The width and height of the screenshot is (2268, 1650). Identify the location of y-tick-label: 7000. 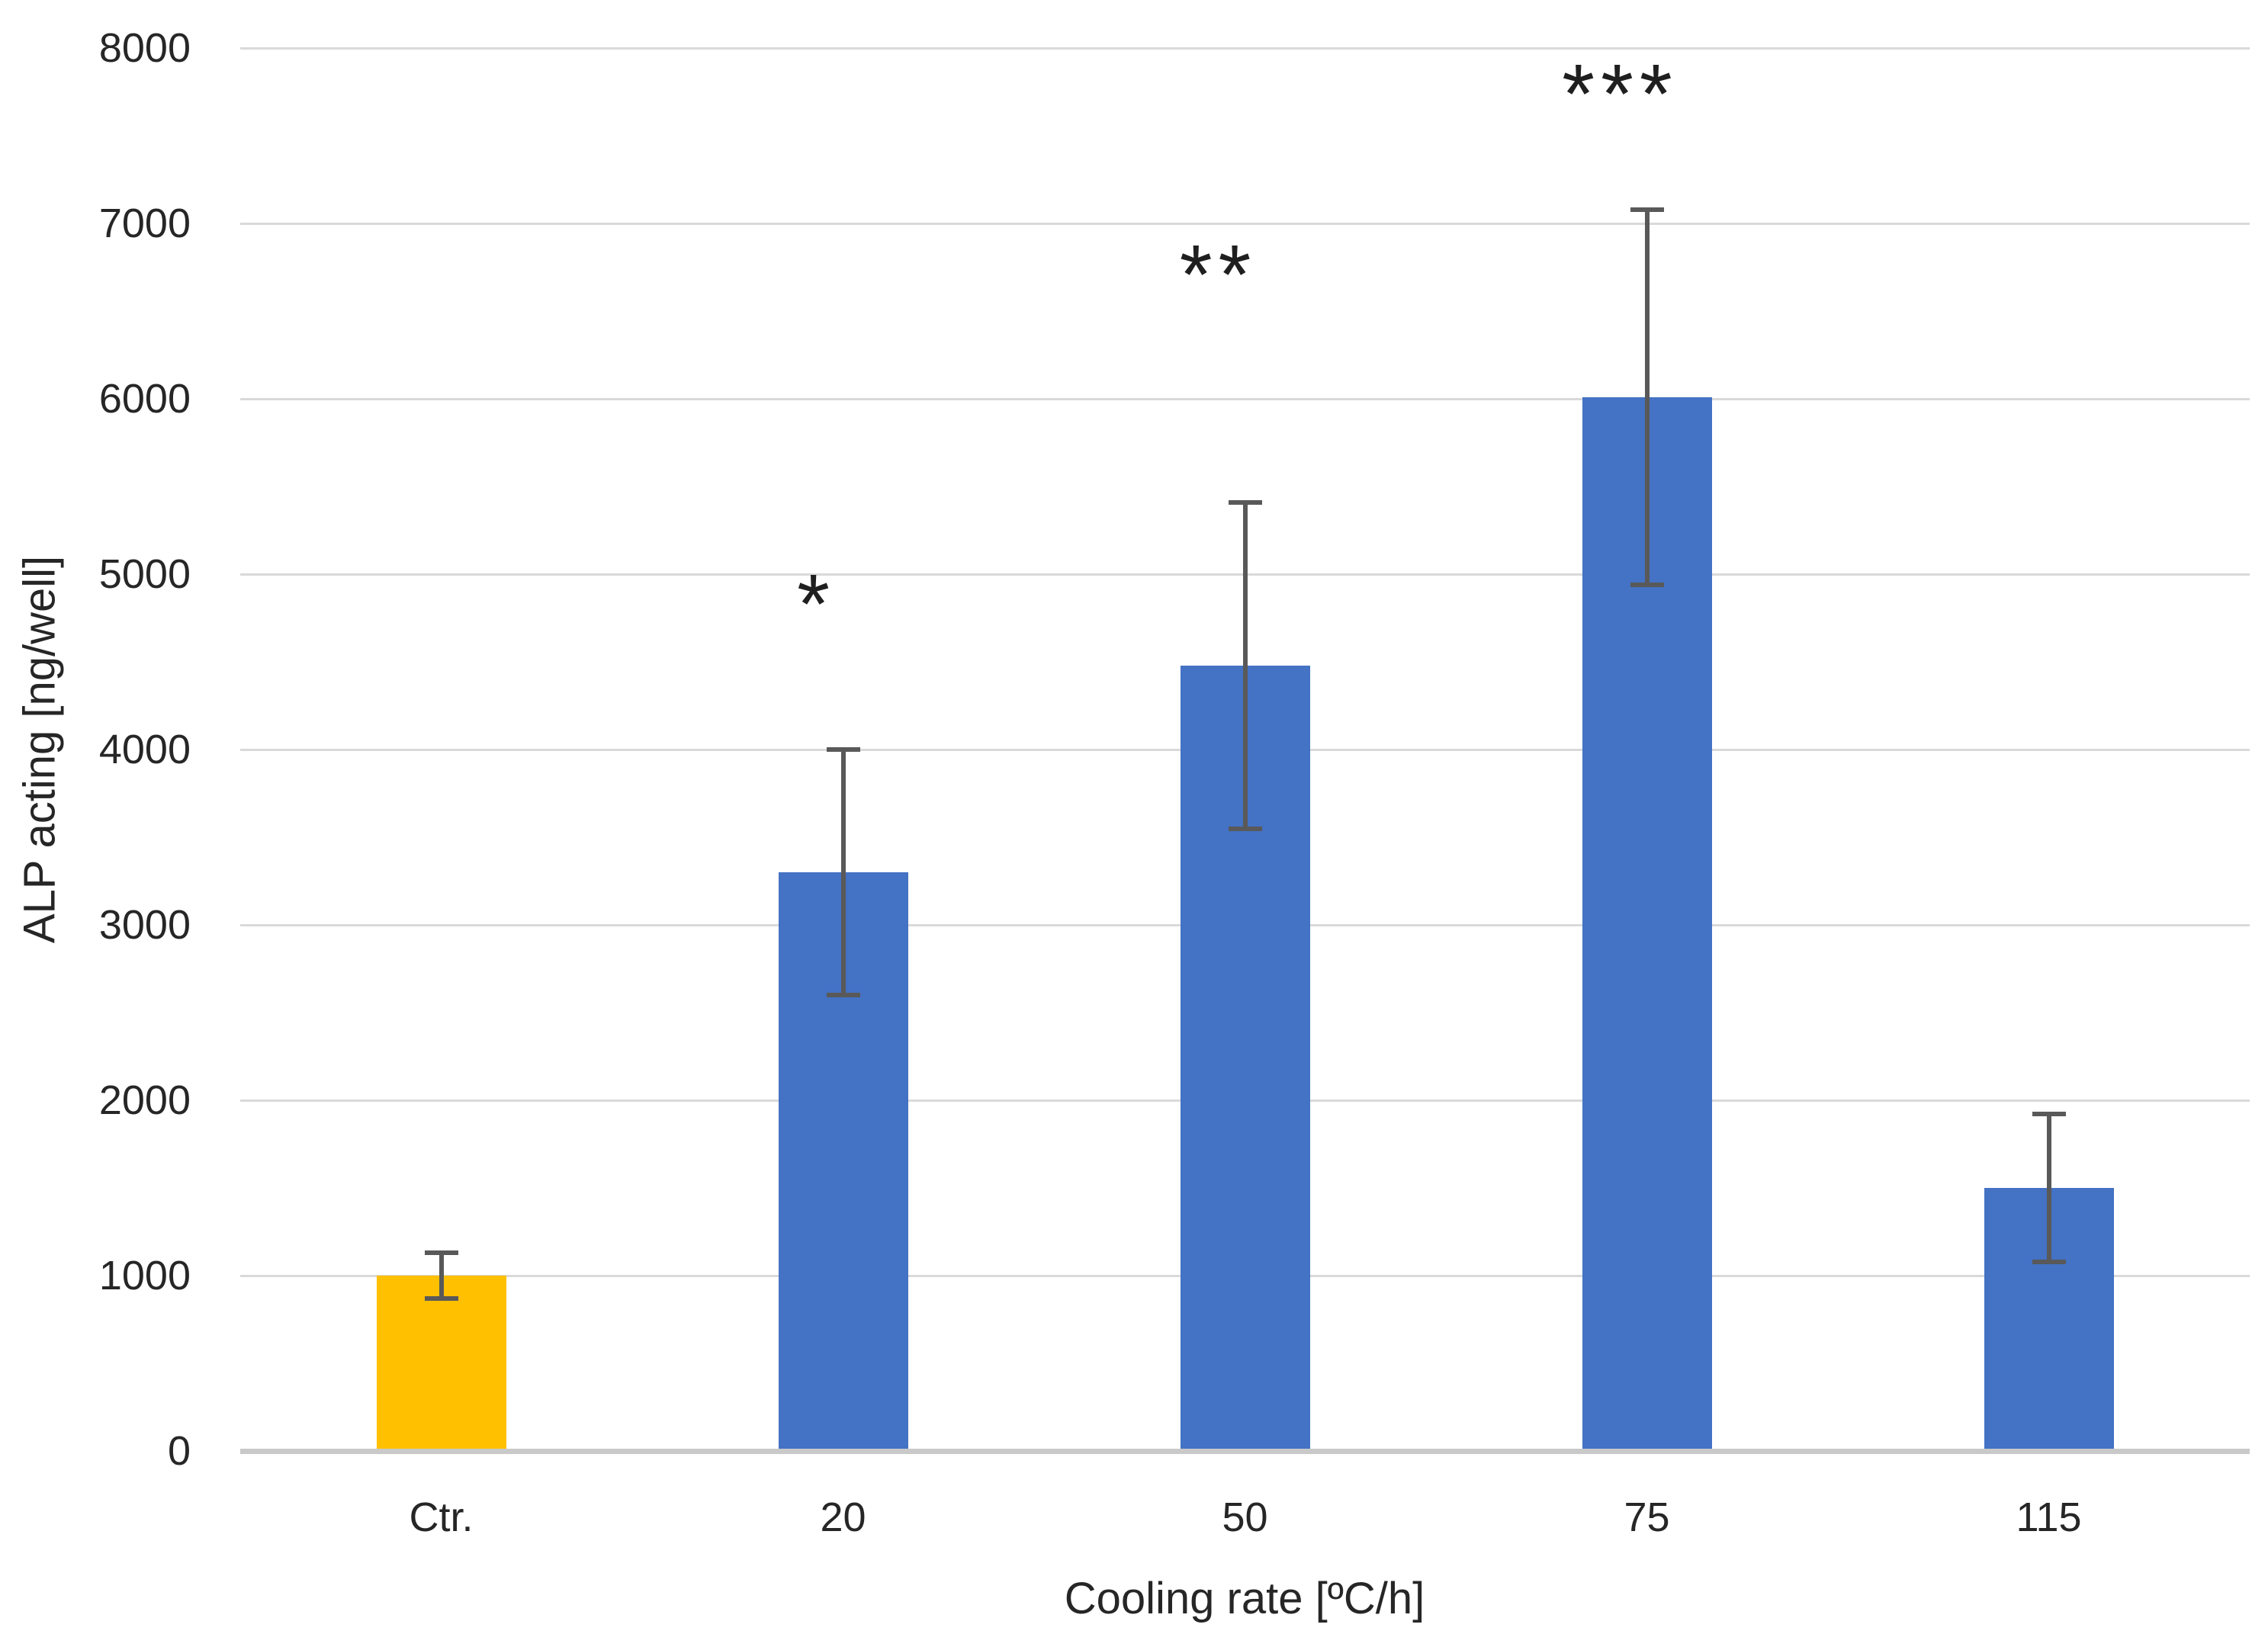
(144, 223).